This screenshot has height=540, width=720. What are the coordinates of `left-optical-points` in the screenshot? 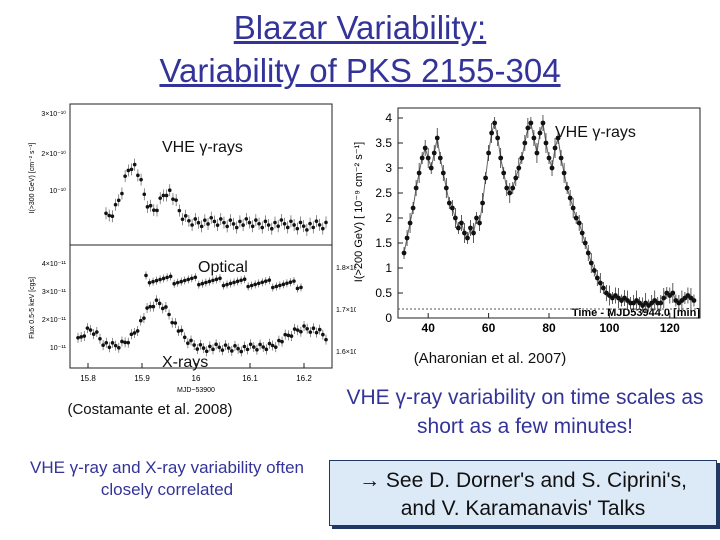 It's located at (223, 282).